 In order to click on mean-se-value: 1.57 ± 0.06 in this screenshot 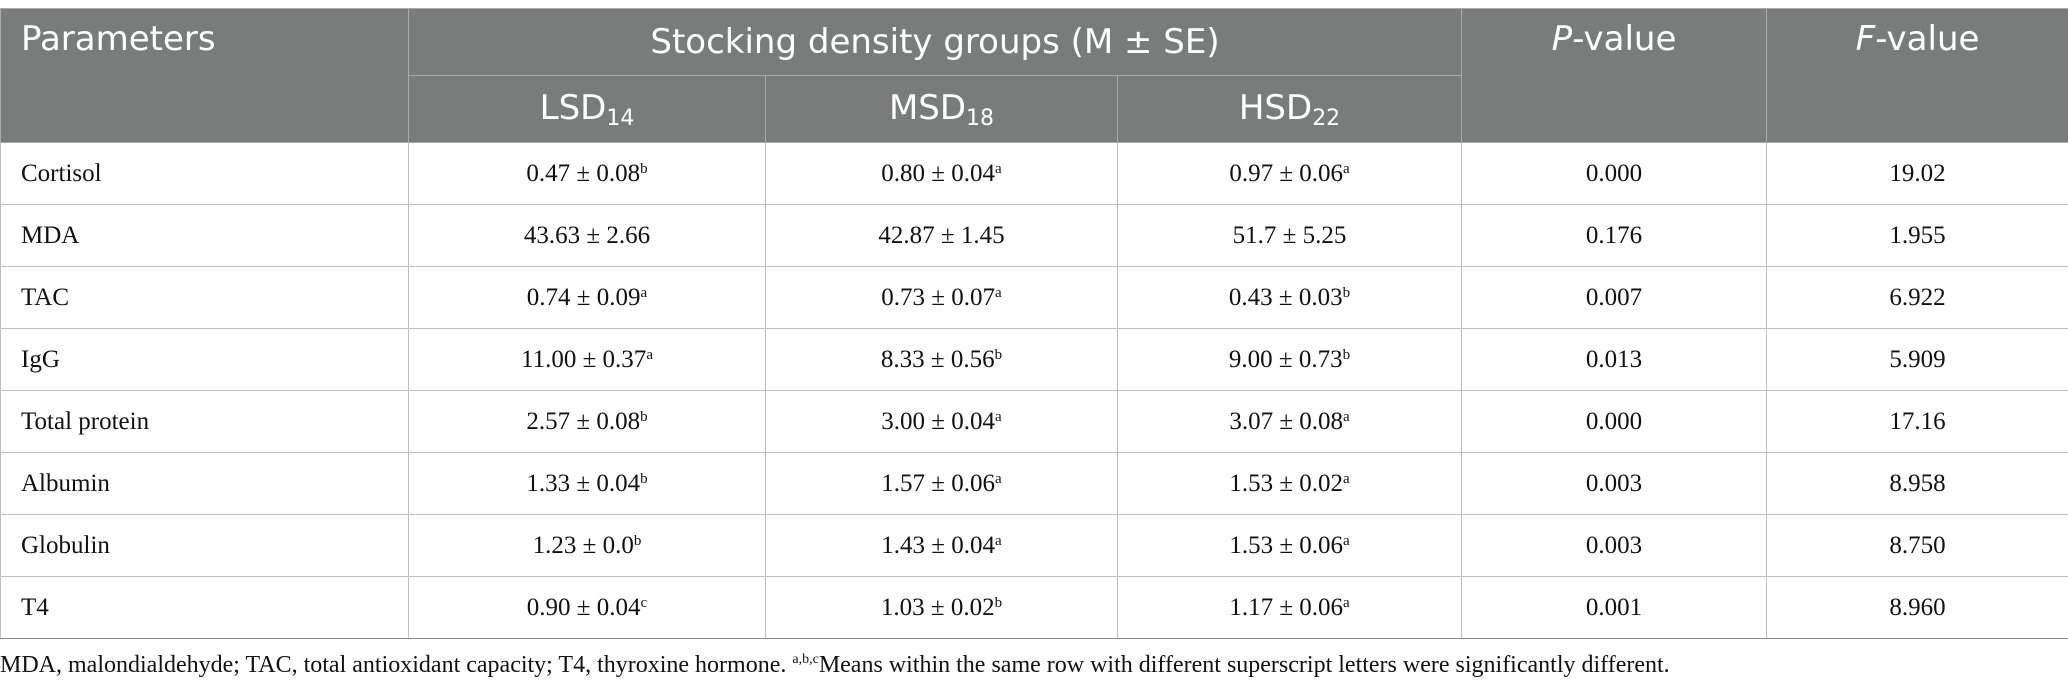, I will do `click(938, 483)`.